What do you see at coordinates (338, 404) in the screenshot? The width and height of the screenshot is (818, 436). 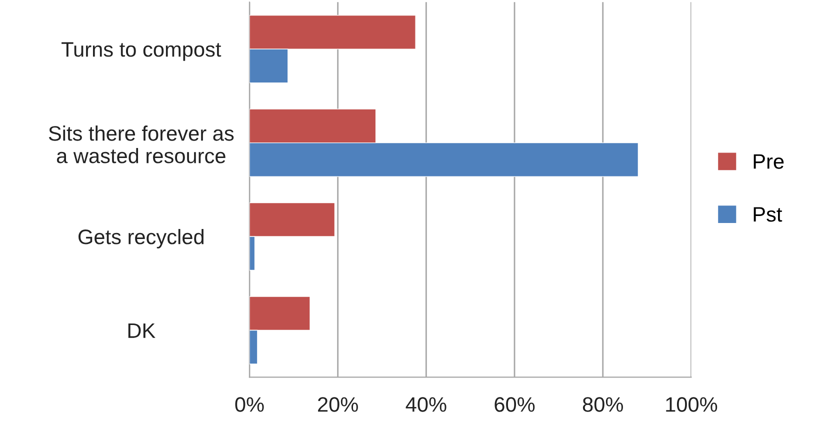 I see `x-tick-label: 20%` at bounding box center [338, 404].